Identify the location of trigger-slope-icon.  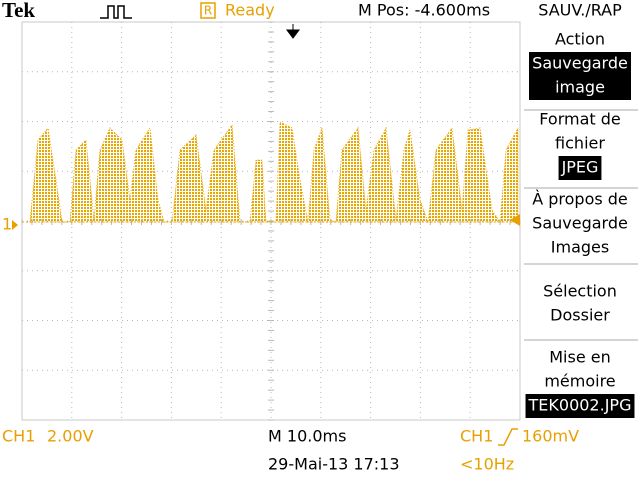
(508, 437).